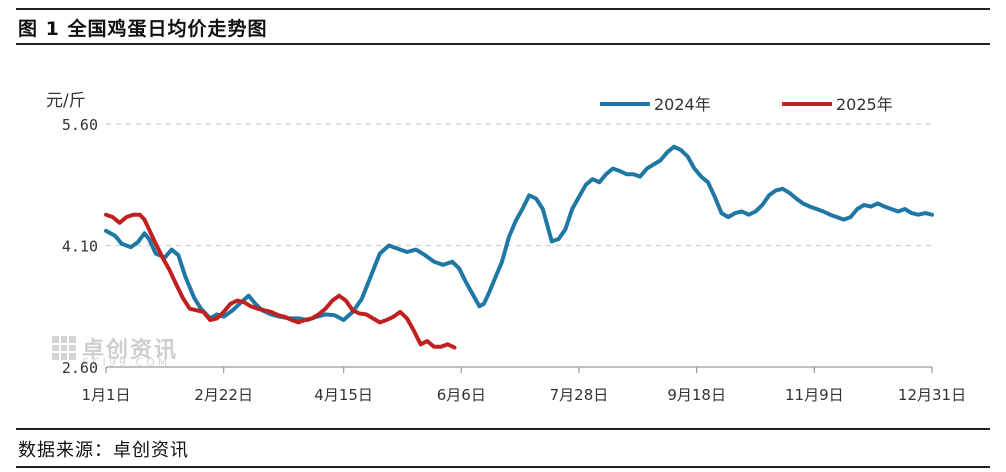  Describe the element at coordinates (143, 29) in the screenshot. I see `figure-title: 图 1 全国鸡蛋日均价走势图` at that location.